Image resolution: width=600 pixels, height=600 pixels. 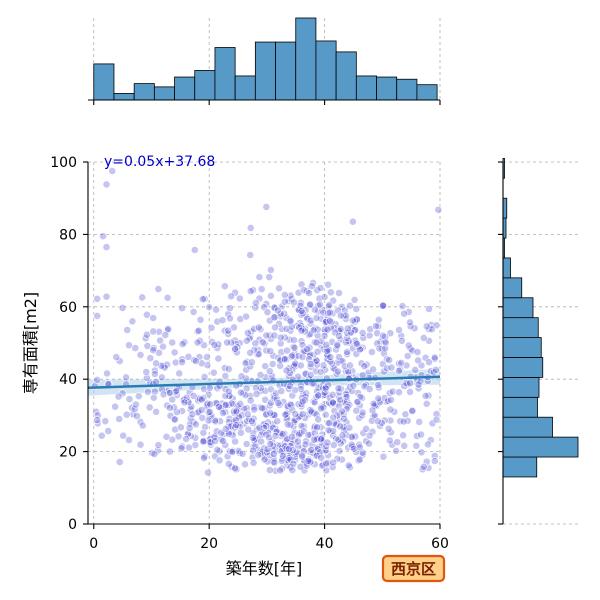 I want to click on district-badge-box, so click(x=413, y=568).